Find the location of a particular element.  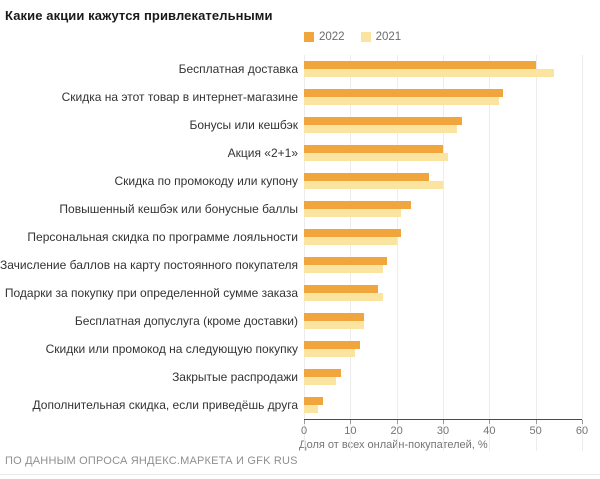

legend-swatch-2021 is located at coordinates (365, 37).